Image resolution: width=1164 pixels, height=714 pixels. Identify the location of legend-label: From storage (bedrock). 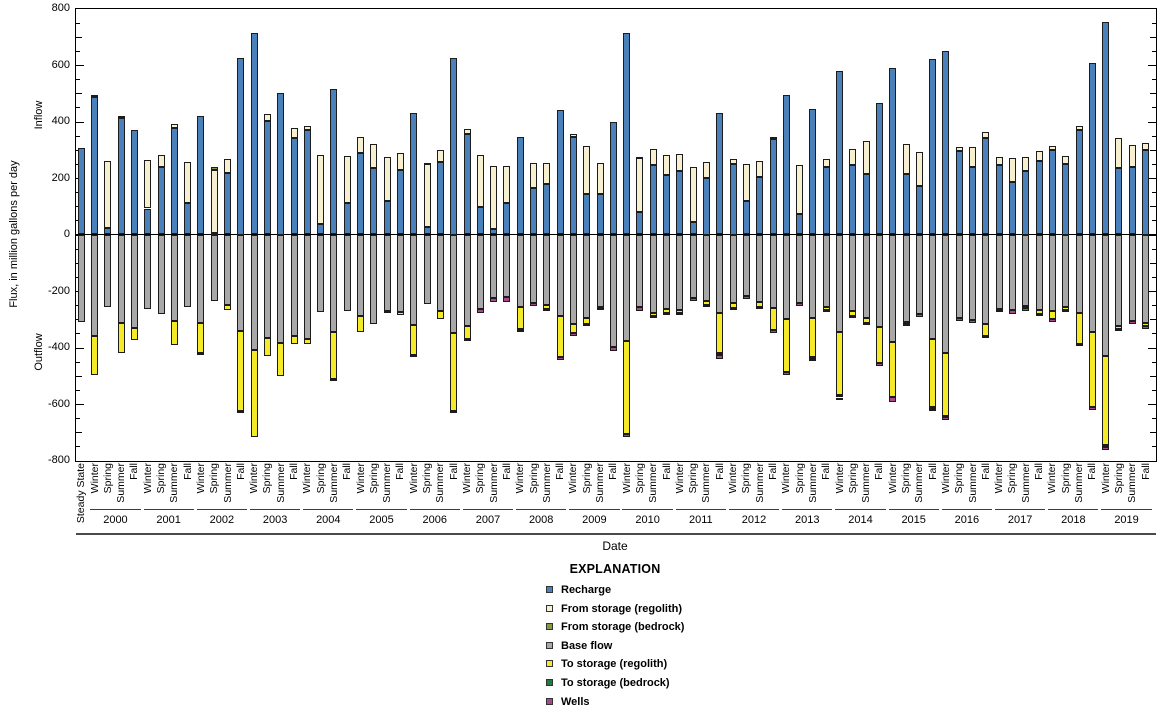
(623, 627).